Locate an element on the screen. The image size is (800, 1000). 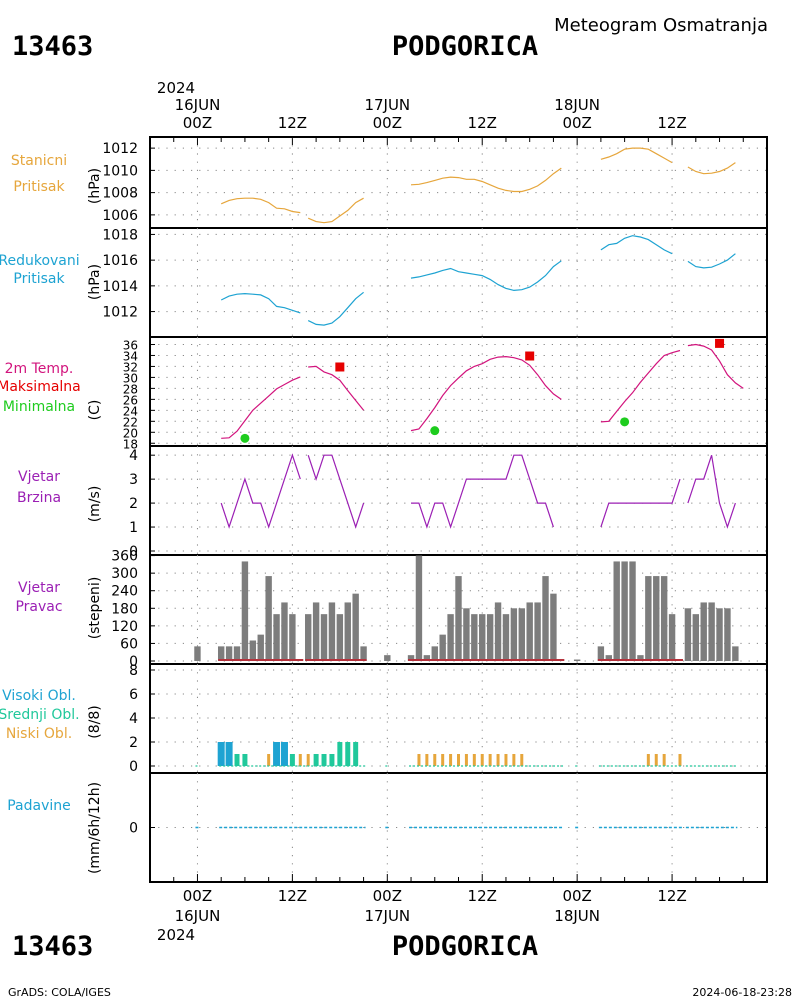
y-tick-label: 0 is located at coordinates (133, 662).